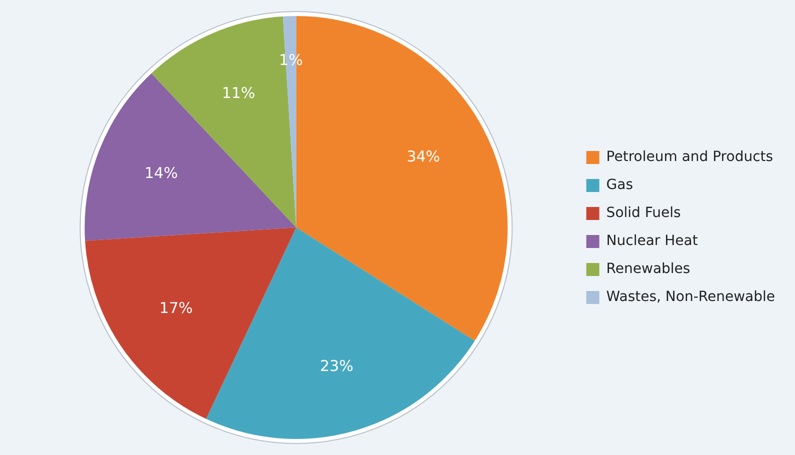 Image resolution: width=795 pixels, height=455 pixels. What do you see at coordinates (337, 365) in the screenshot?
I see `data-label: 23%` at bounding box center [337, 365].